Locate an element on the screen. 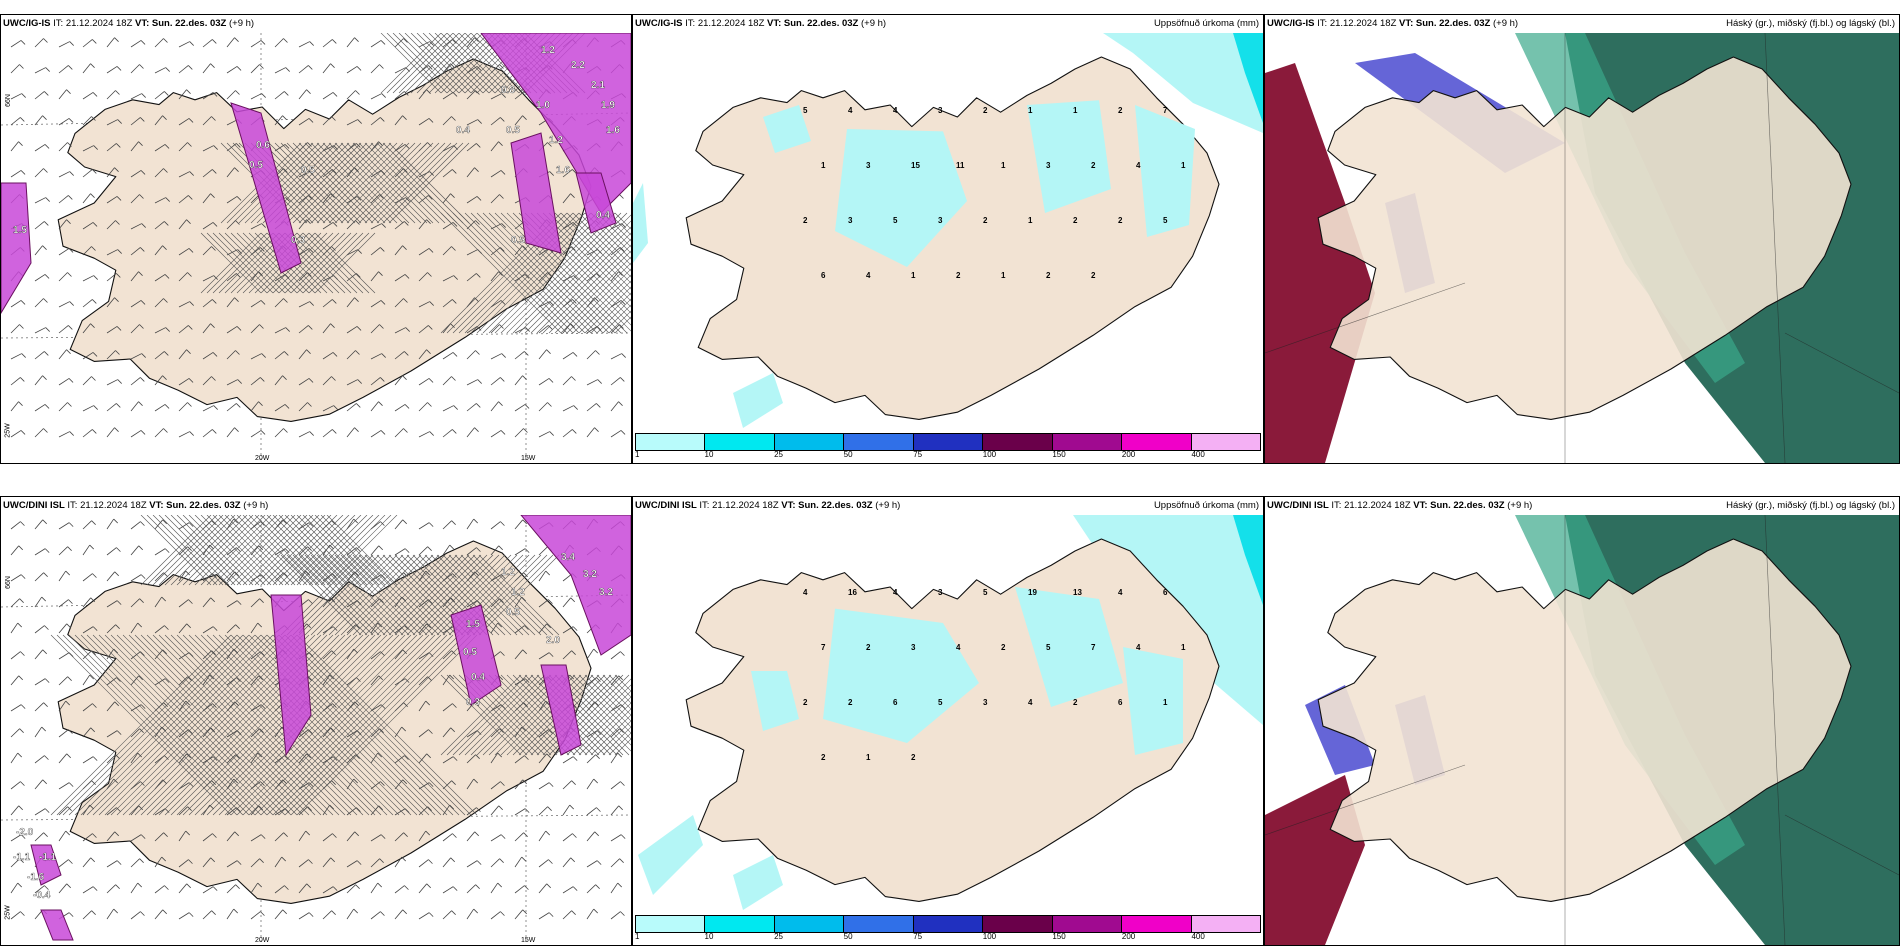 The height and width of the screenshot is (950, 1900). boundary-line is located at coordinates (1775, 730).